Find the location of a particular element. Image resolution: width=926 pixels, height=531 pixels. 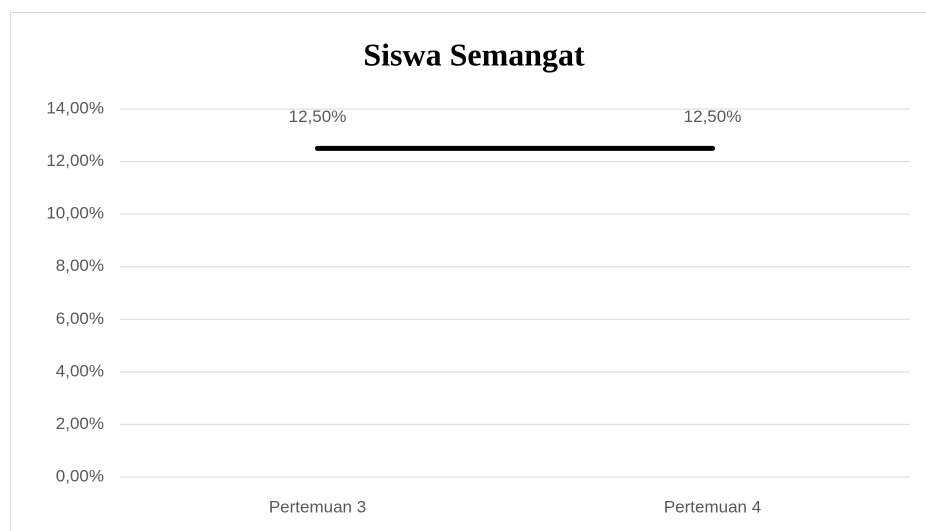

y-tick-label: 12,00% is located at coordinates (75, 160).